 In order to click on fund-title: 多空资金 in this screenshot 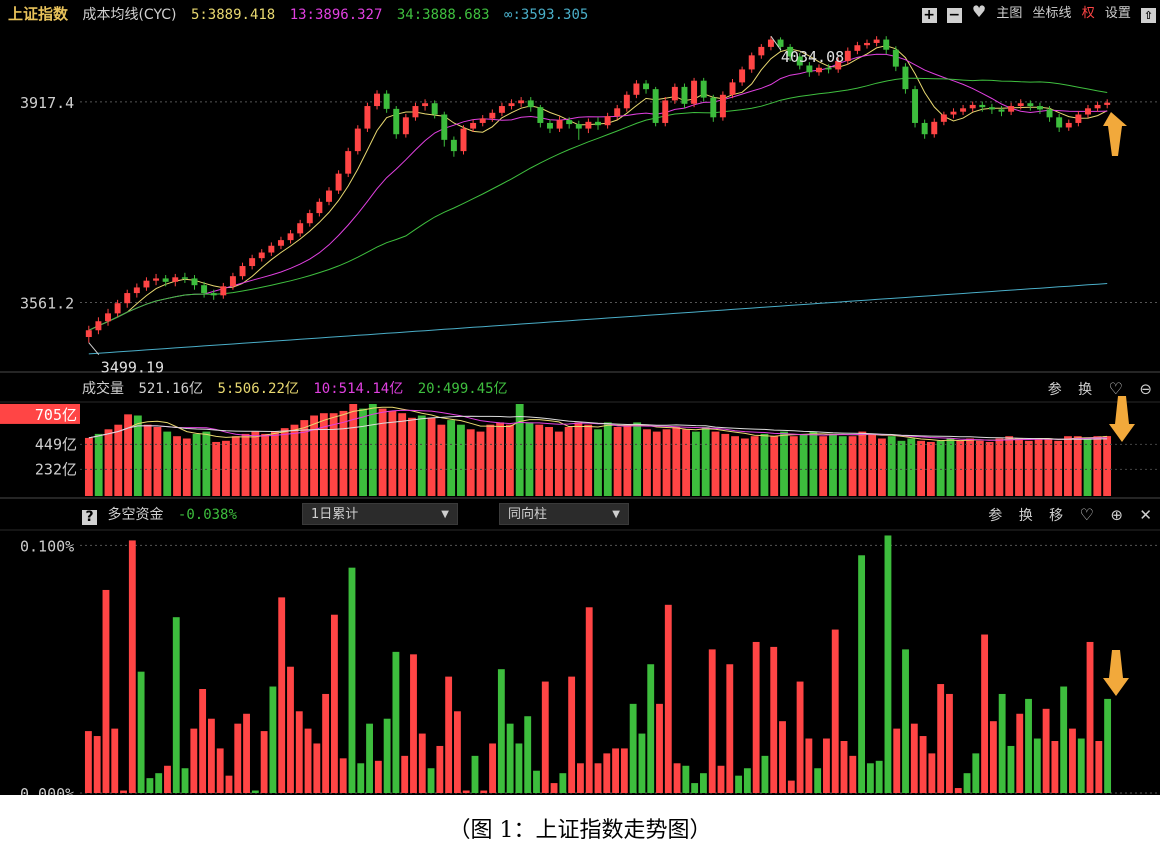, I will do `click(135, 515)`.